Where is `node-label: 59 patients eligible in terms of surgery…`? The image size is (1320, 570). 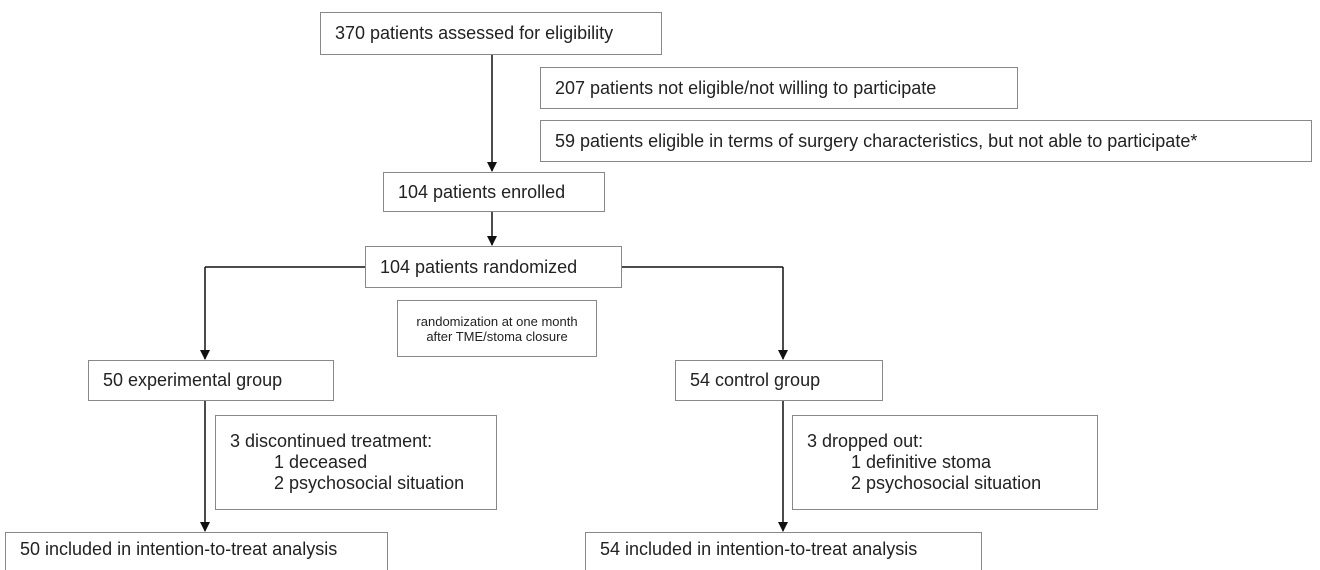 node-label: 59 patients eligible in terms of surgery… is located at coordinates (876, 140).